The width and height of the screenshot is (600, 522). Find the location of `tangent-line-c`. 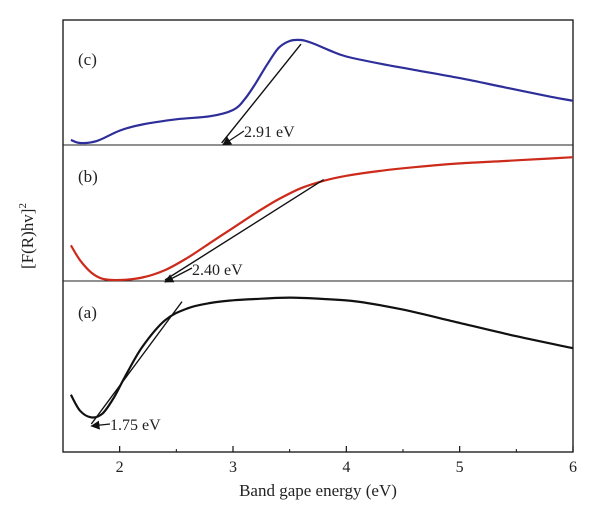

tangent-line-c is located at coordinates (261, 93).